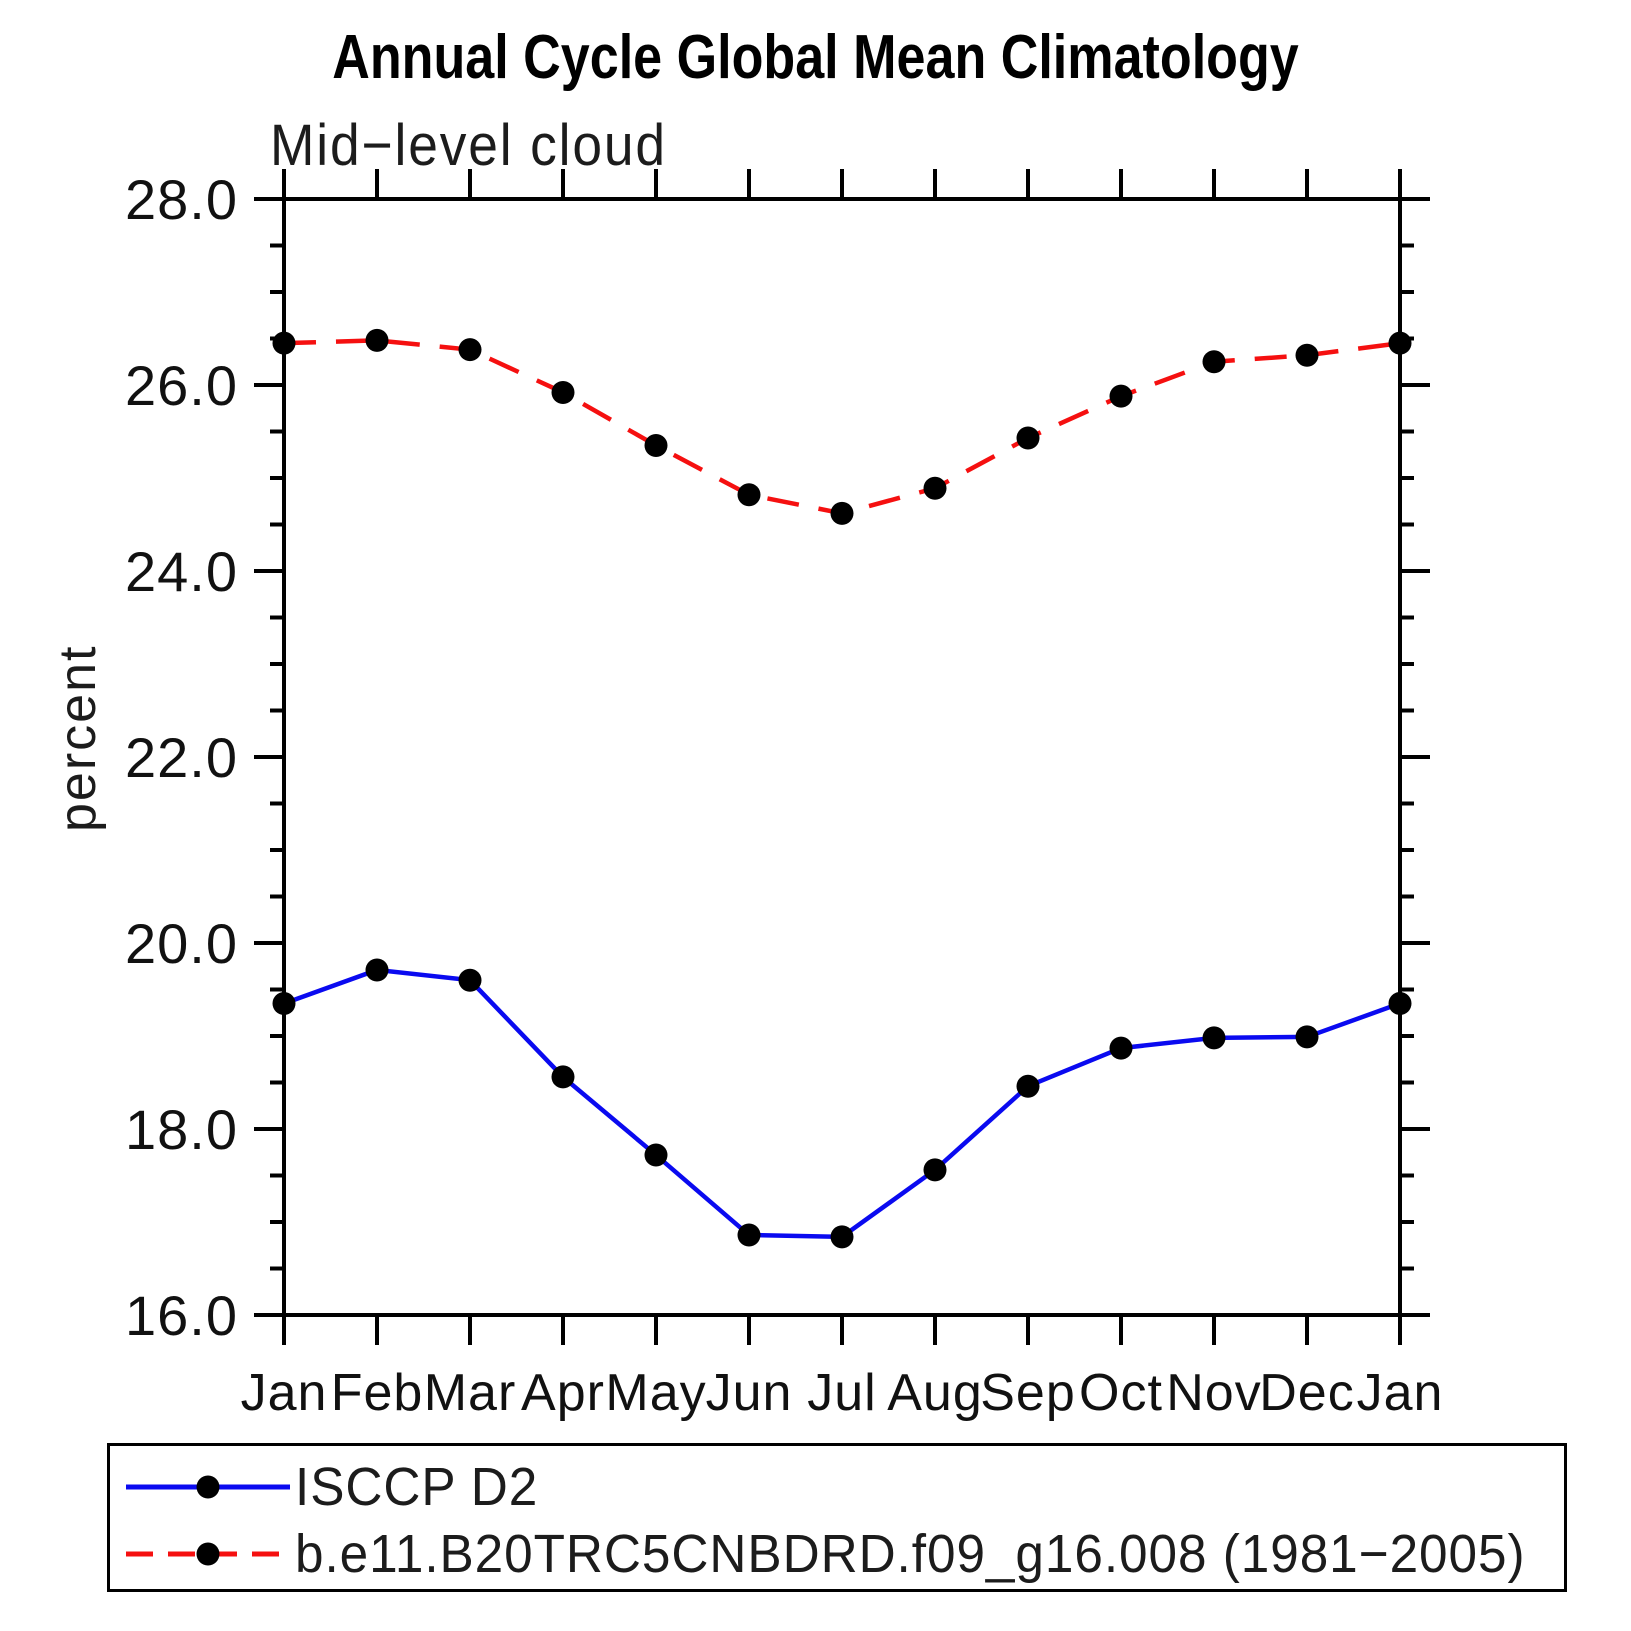 The height and width of the screenshot is (1631, 1631). I want to click on x-tick-label: Dec, so click(1306, 1393).